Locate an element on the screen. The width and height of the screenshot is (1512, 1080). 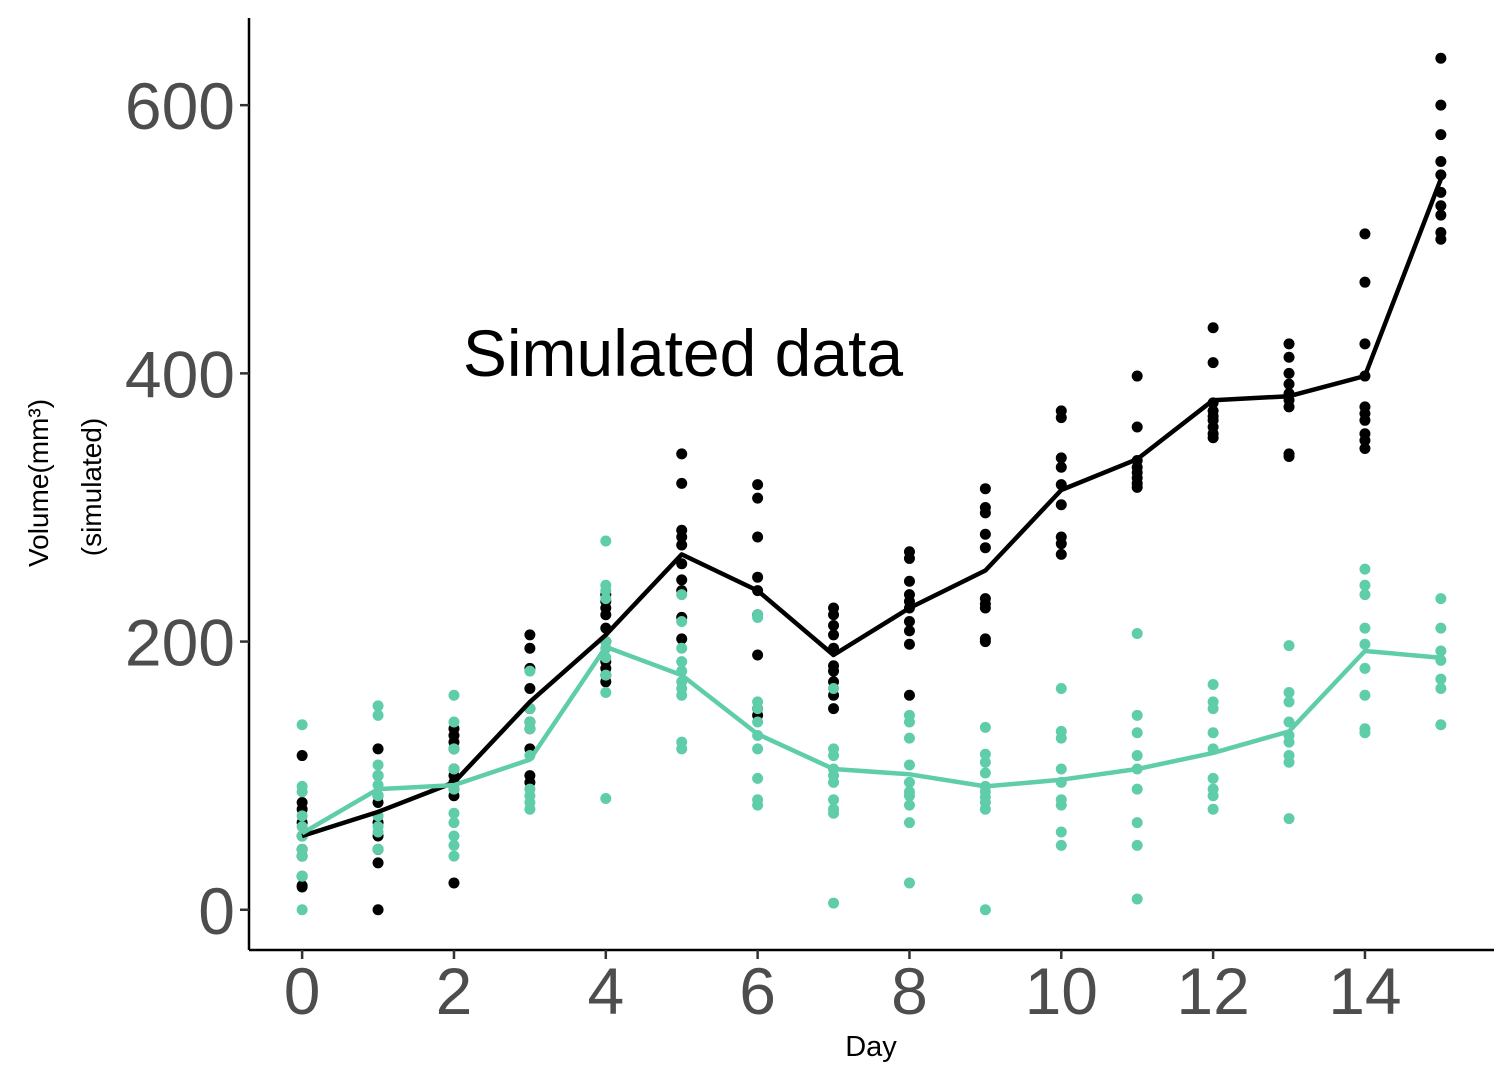
y-axis-title: Volume(mm³) is located at coordinates (38, 483).